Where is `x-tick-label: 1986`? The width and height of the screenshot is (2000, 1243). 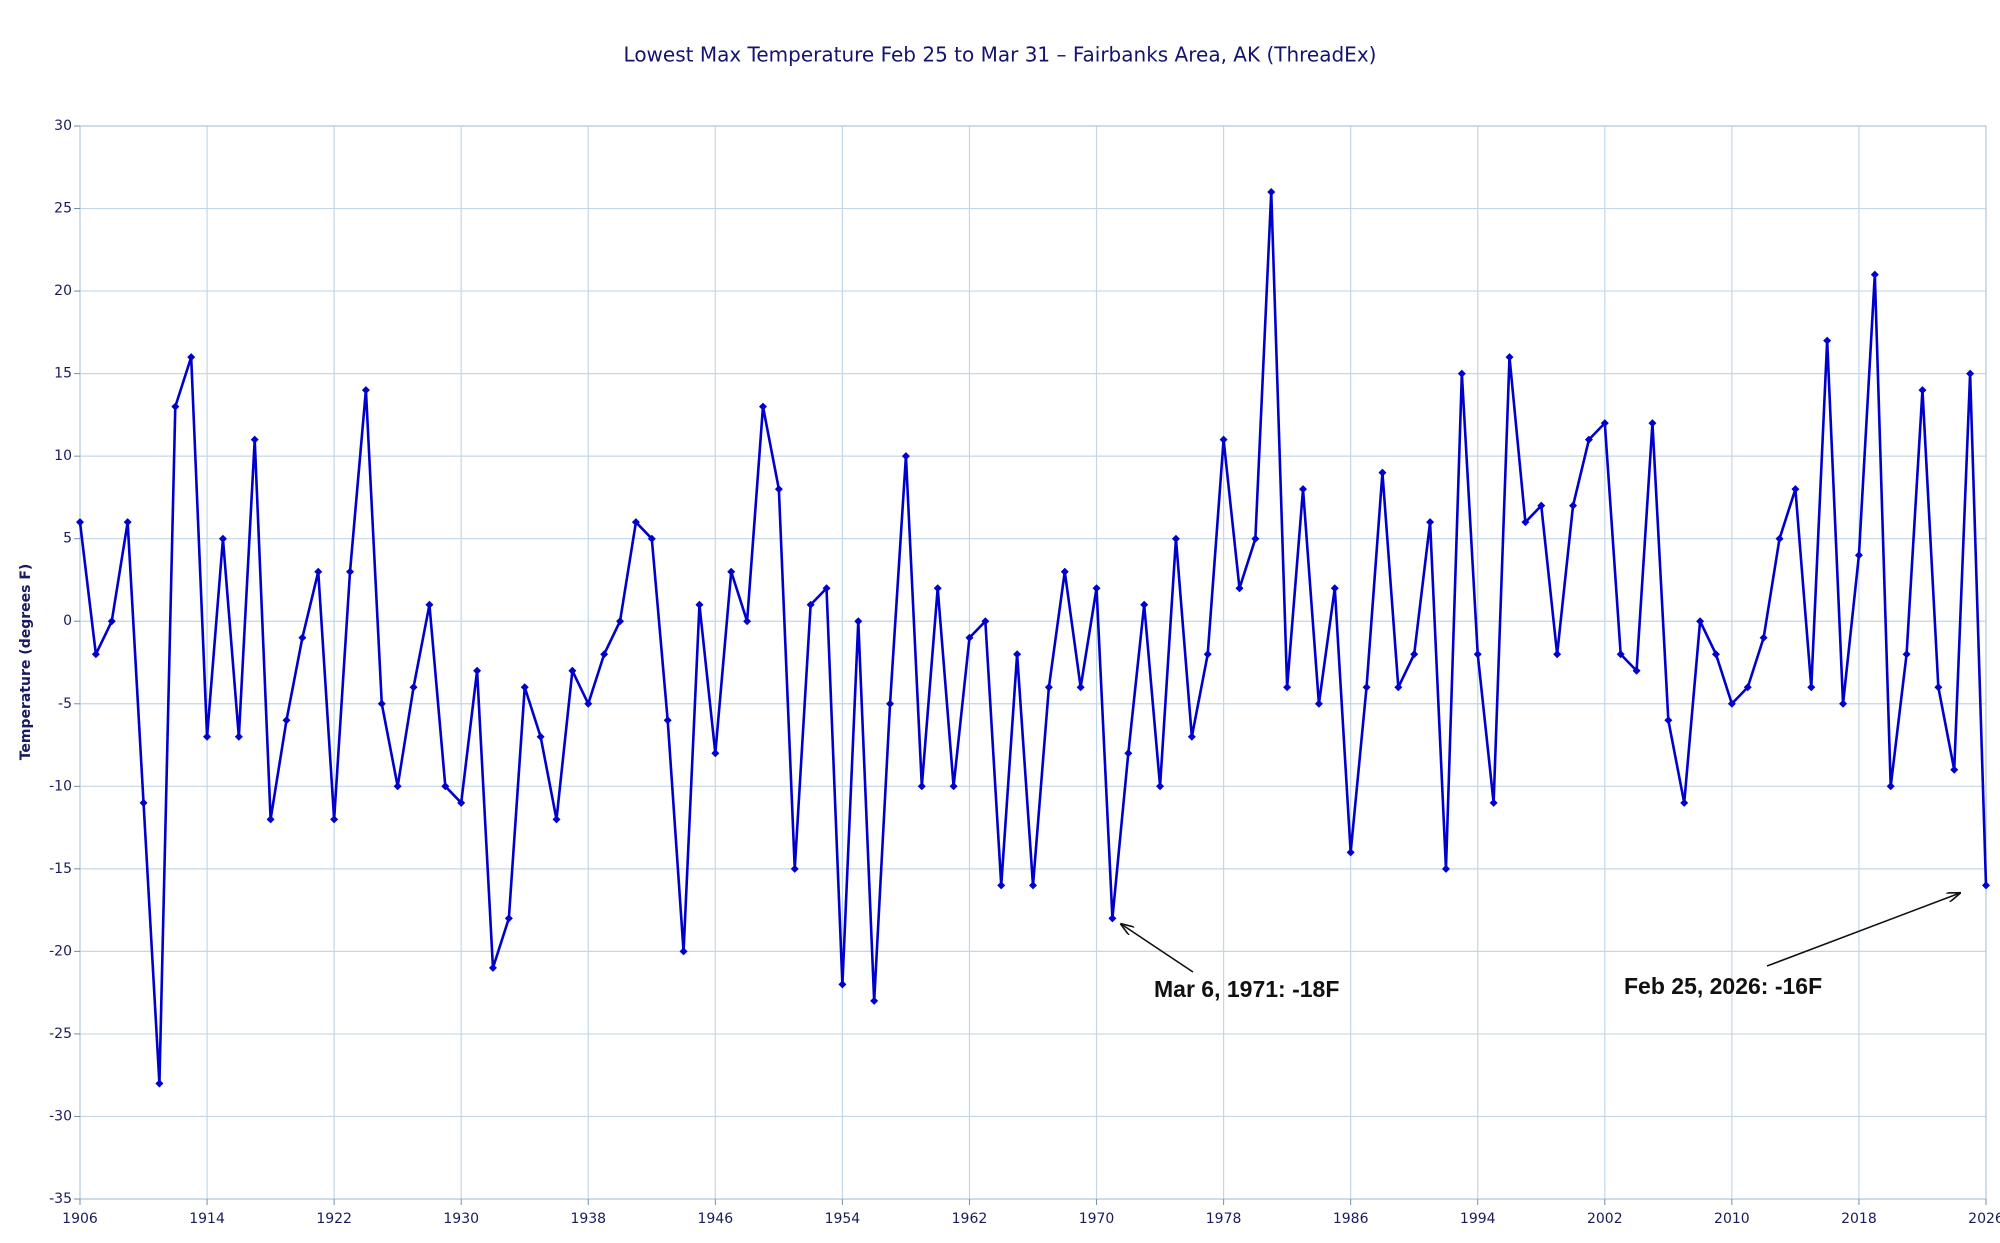 x-tick-label: 1986 is located at coordinates (1351, 1219).